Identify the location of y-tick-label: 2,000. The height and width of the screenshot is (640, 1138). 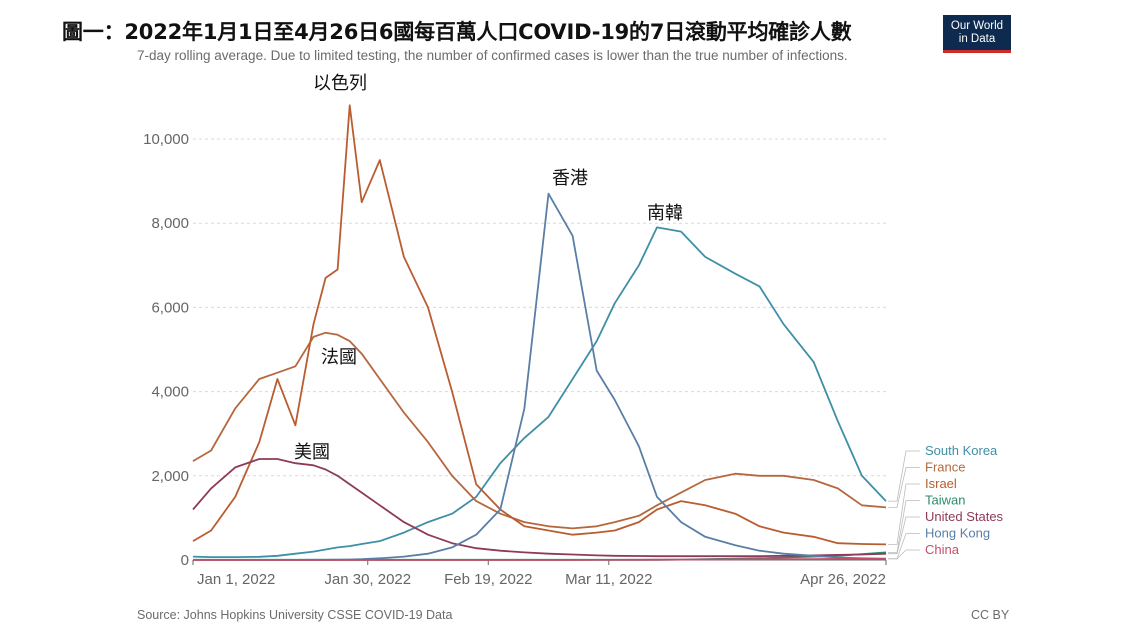
(170, 476).